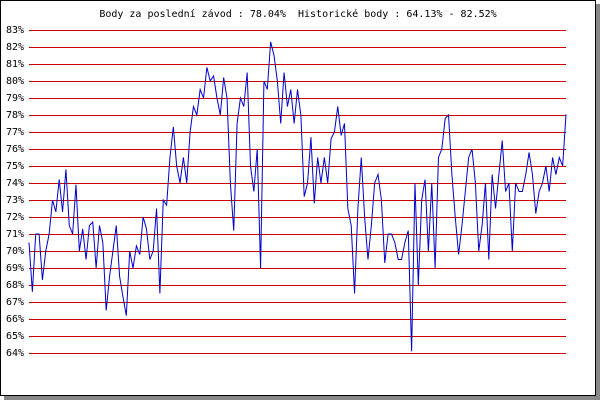 The height and width of the screenshot is (400, 600). What do you see at coordinates (15, 166) in the screenshot?
I see `y-tick-label: 75%` at bounding box center [15, 166].